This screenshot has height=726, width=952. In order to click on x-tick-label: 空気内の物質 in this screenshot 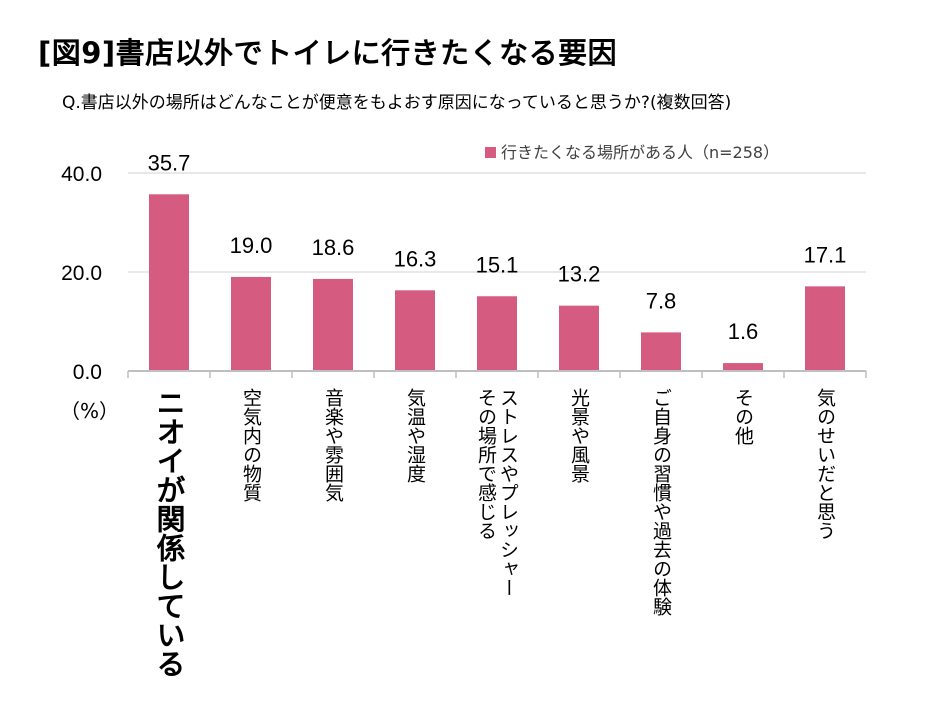, I will do `click(251, 445)`.